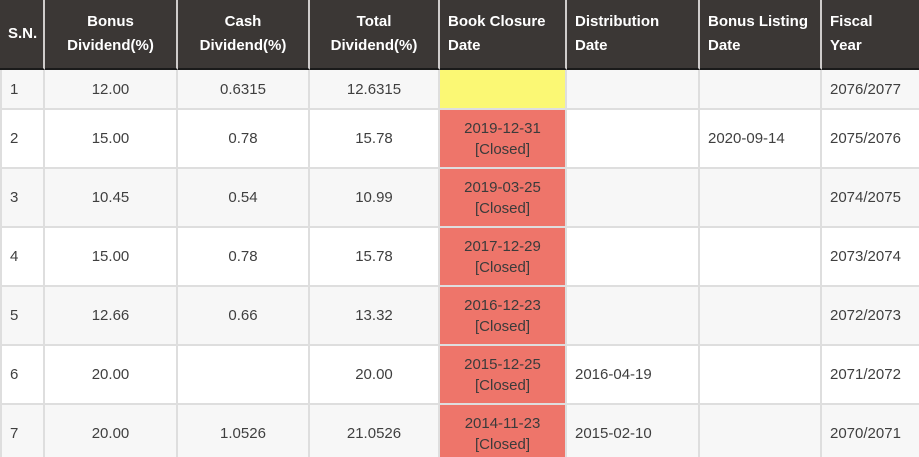  I want to click on cell-total-dividend: 12.6315, so click(375, 90).